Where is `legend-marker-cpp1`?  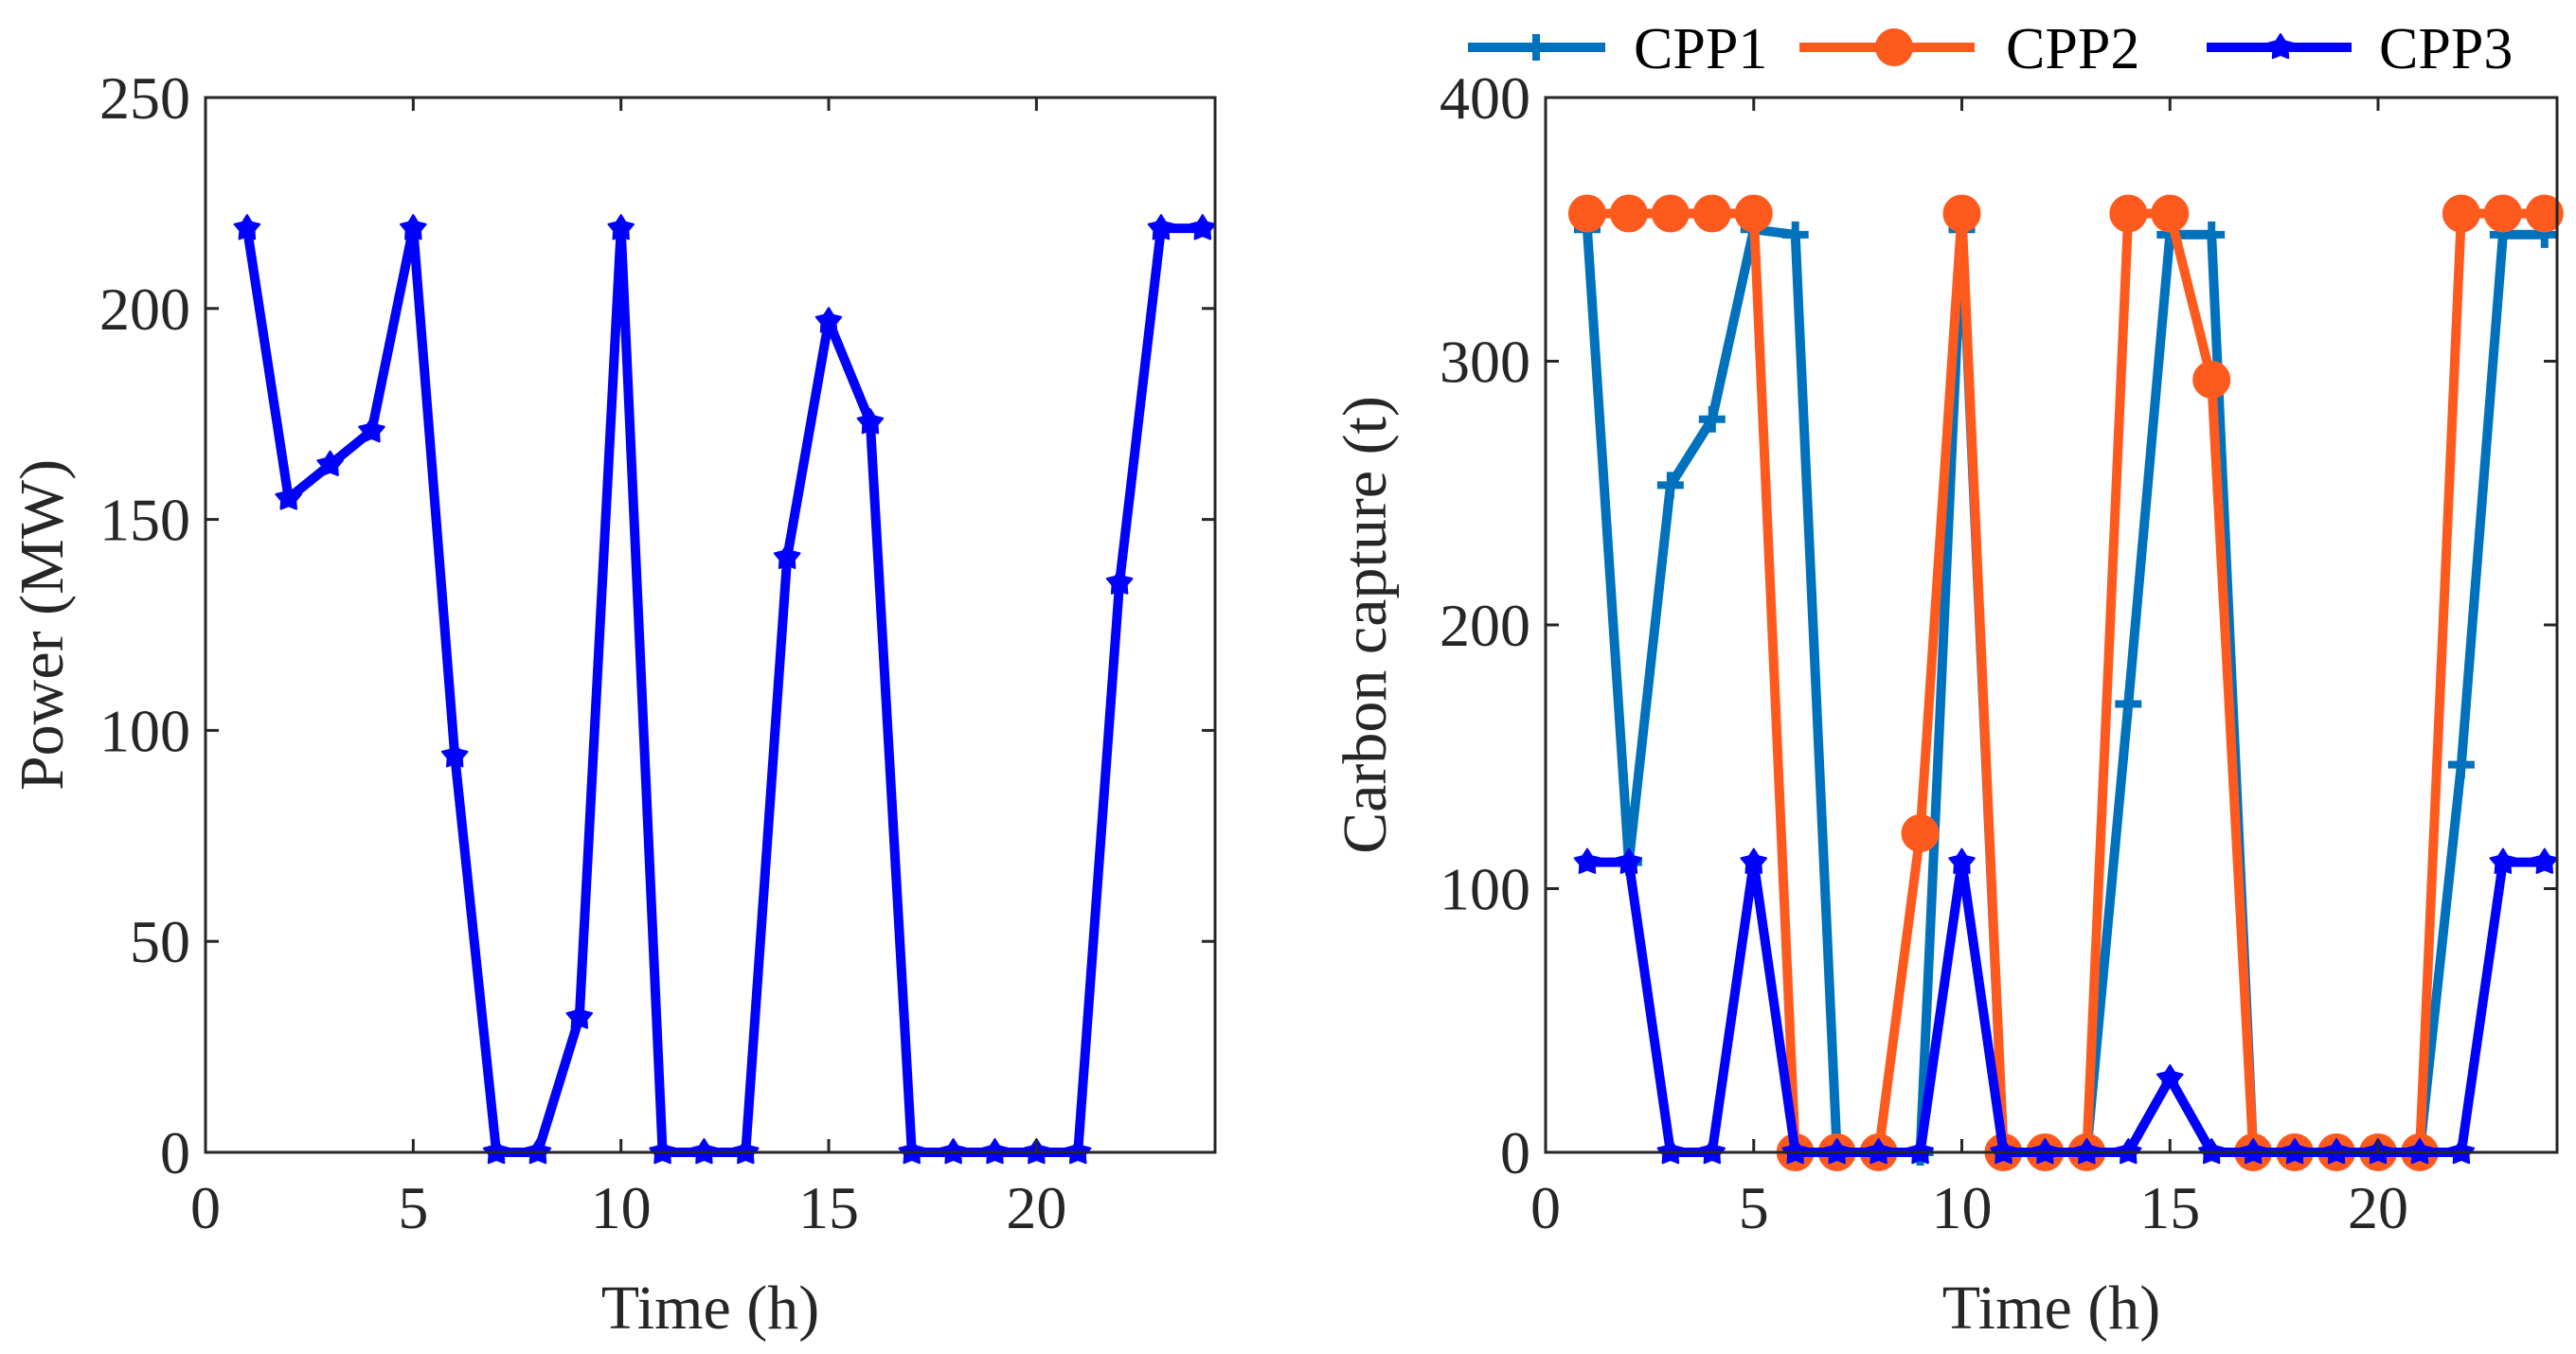
legend-marker-cpp1 is located at coordinates (1536, 47).